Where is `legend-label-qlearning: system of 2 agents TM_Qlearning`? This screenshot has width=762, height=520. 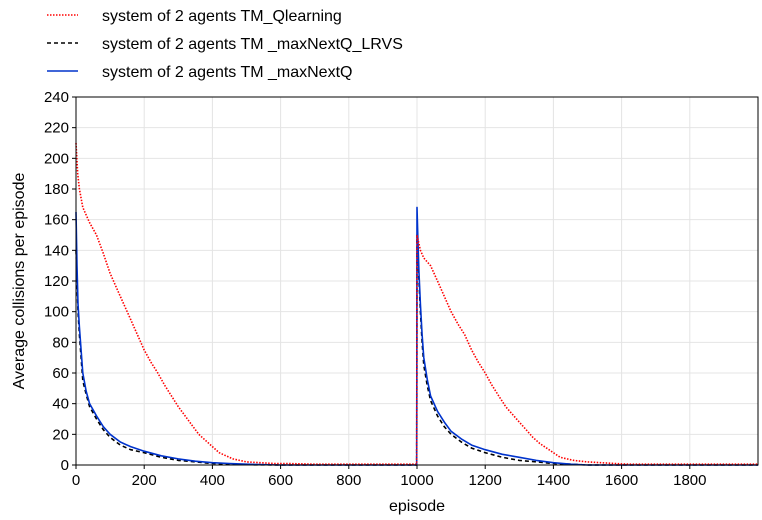 legend-label-qlearning: system of 2 agents TM_Qlearning is located at coordinates (222, 16).